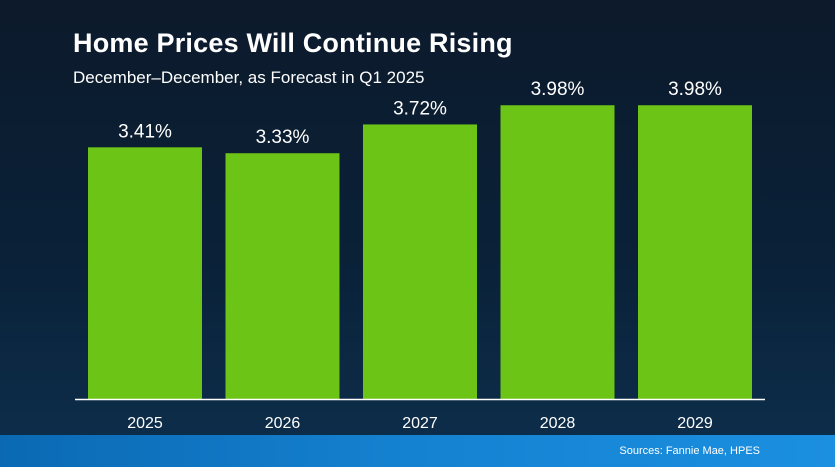  What do you see at coordinates (145, 423) in the screenshot?
I see `x-tick-label: 2025` at bounding box center [145, 423].